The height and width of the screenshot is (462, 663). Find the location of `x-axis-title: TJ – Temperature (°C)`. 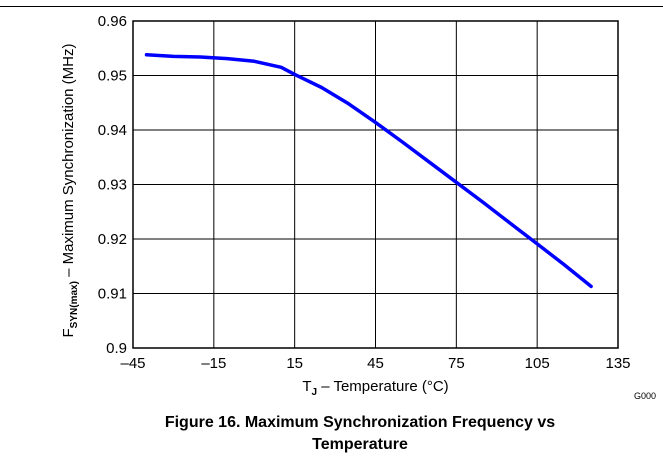

x-axis-title: TJ – Temperature (°C) is located at coordinates (375, 388).